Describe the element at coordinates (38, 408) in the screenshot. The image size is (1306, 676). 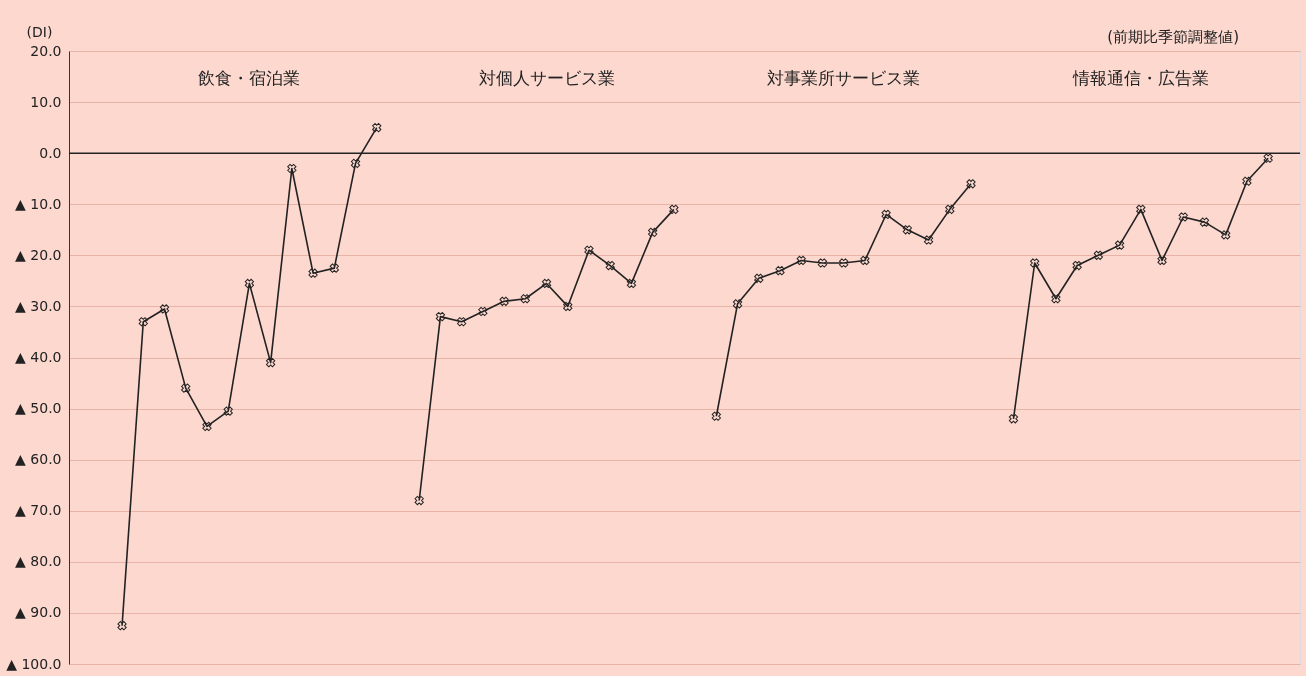
I see `y-tick-label: ▲ 50.0` at that location.